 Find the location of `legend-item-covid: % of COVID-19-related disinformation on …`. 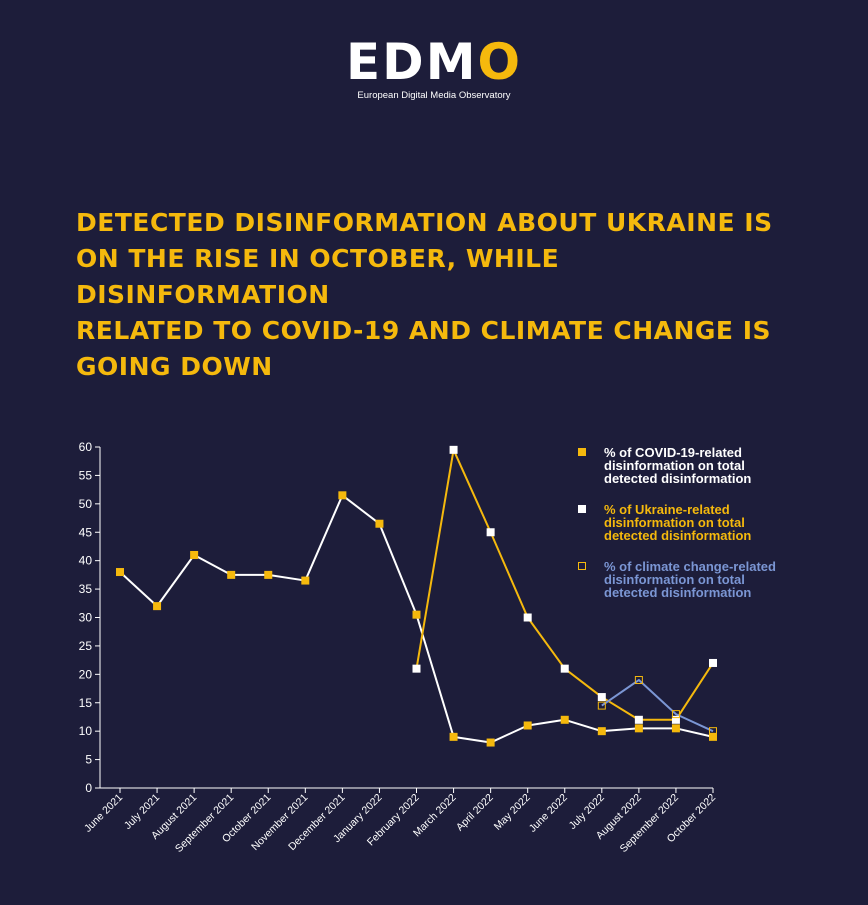

legend-item-covid: % of COVID-19-related disinformation on … is located at coordinates (708, 465).